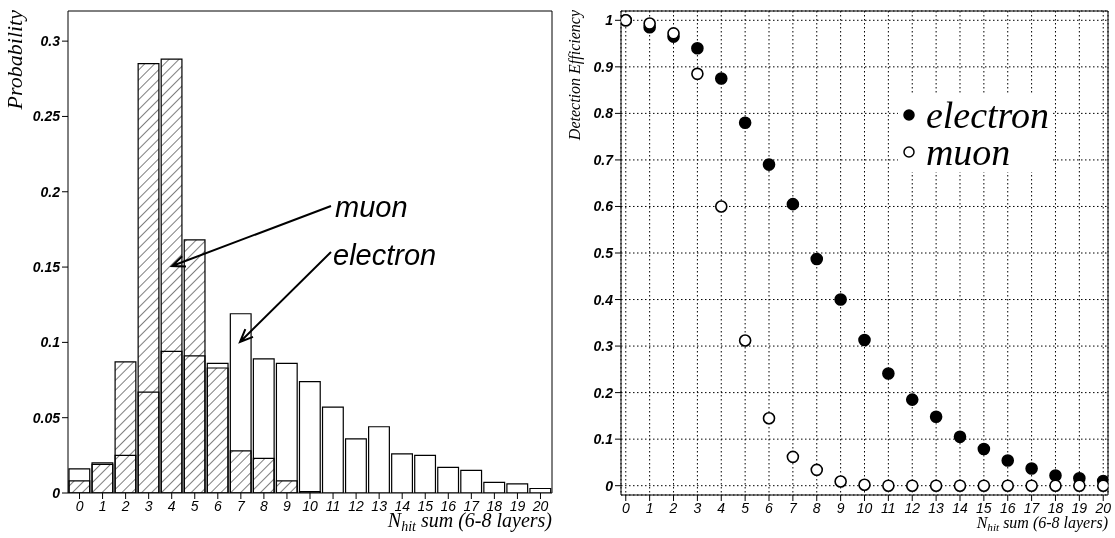 The width and height of the screenshot is (1115, 538). I want to click on y-tick-label: 0.7, so click(604, 159).